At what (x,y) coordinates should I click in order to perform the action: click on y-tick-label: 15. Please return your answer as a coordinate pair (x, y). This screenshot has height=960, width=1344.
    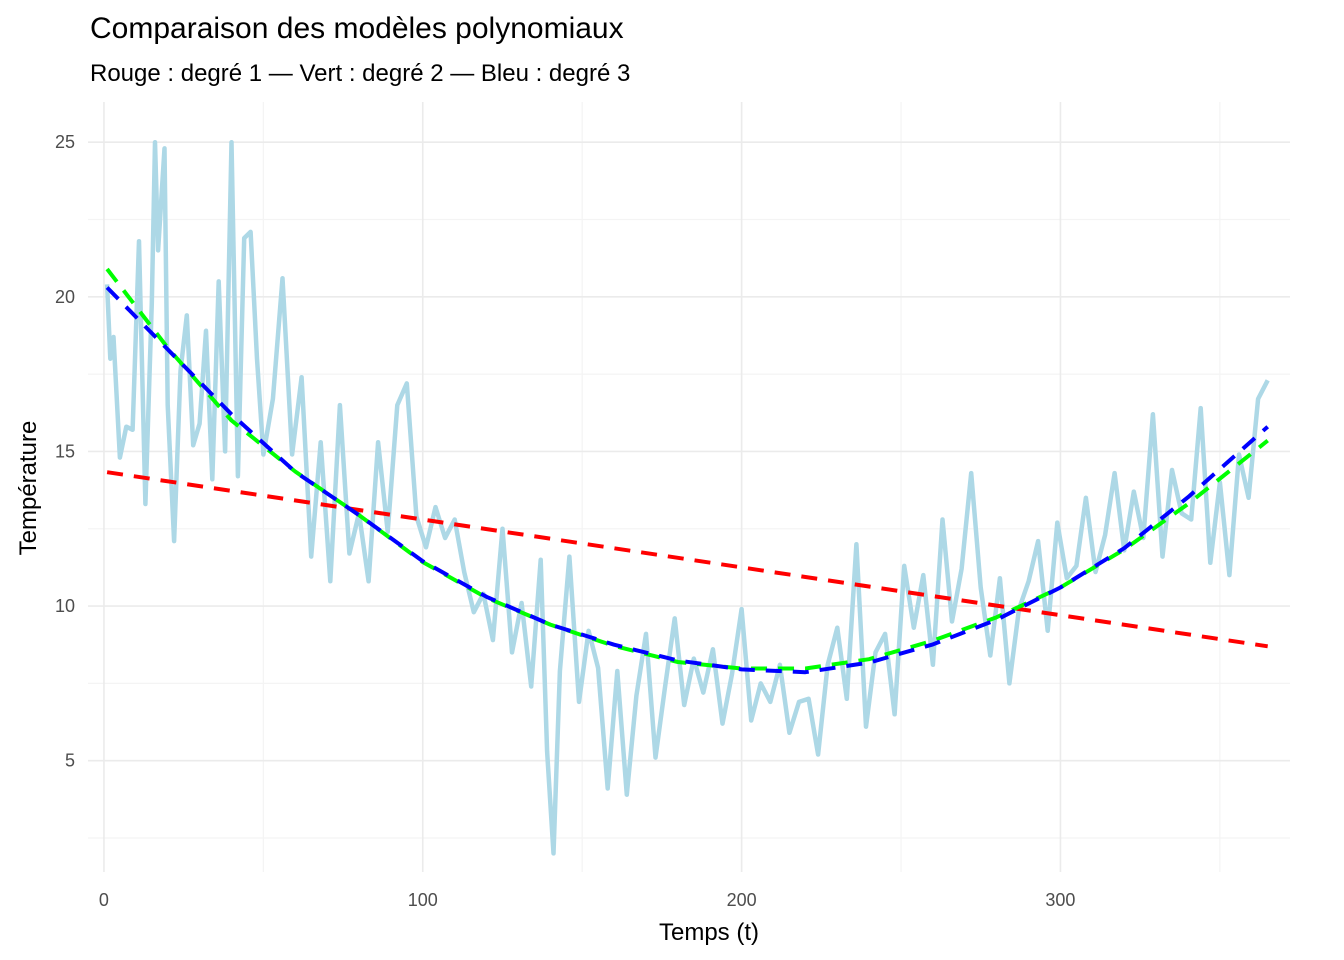
    Looking at the image, I should click on (65, 451).